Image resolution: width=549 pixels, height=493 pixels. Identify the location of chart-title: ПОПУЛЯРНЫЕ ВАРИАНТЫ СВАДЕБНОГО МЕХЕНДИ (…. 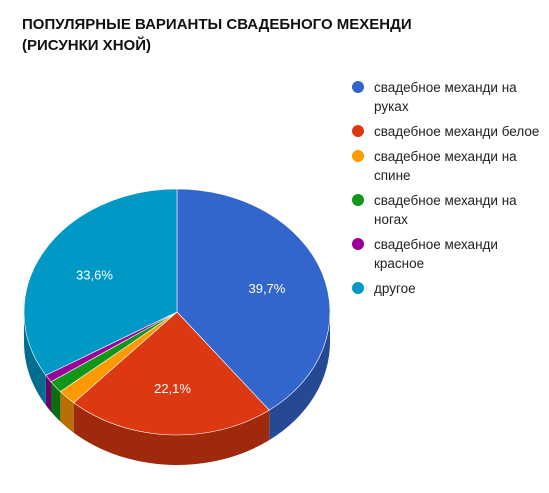
(217, 35).